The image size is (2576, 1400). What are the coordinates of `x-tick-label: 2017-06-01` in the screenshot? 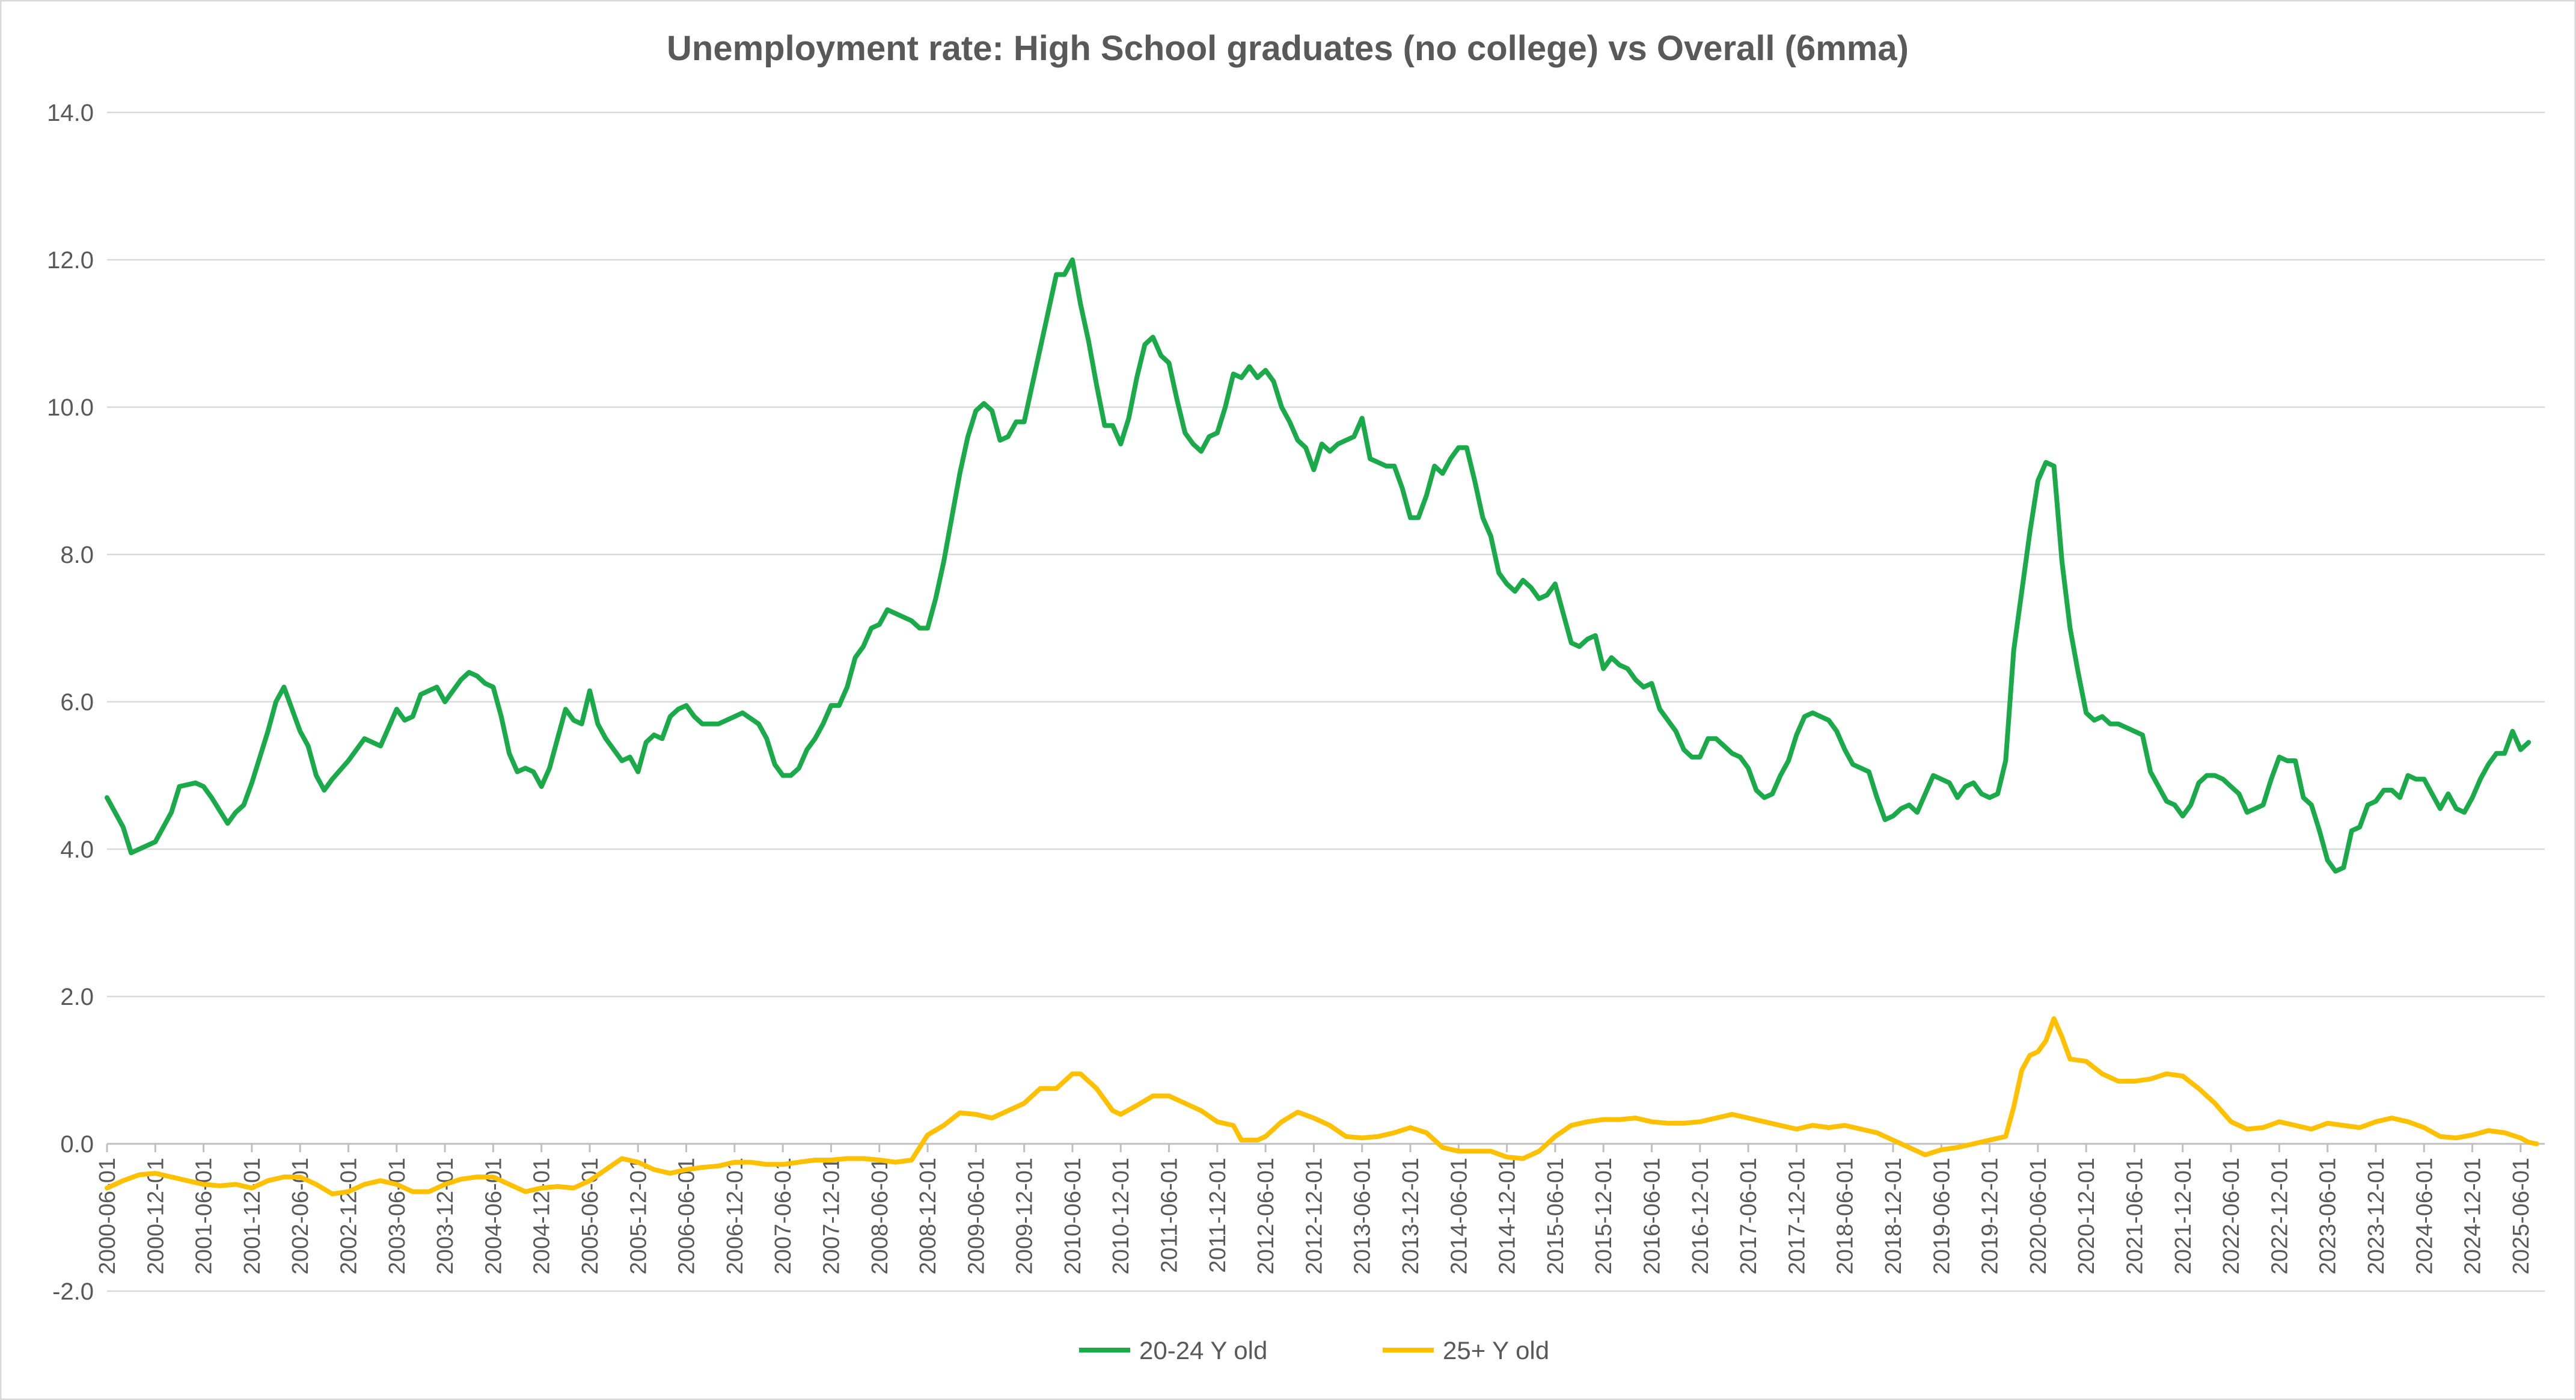 It's located at (1748, 1216).